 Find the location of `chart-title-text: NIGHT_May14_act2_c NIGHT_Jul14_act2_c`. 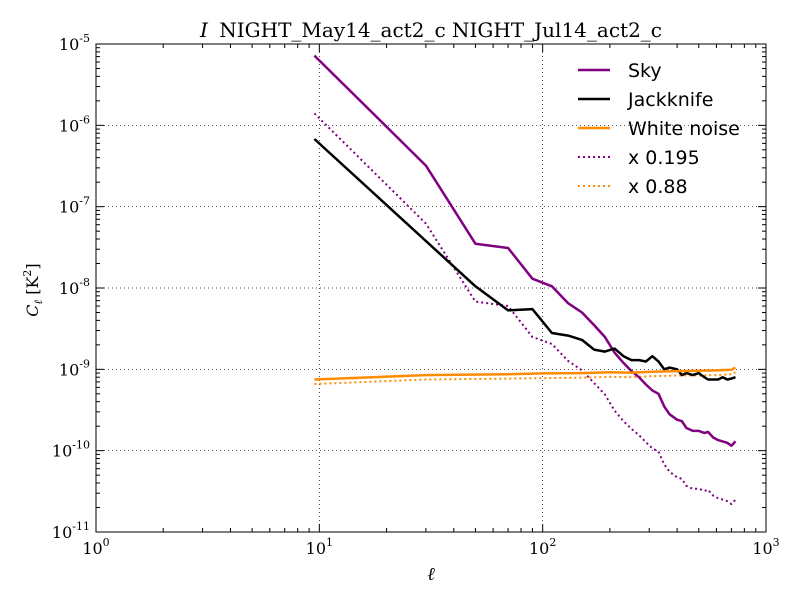

chart-title-text: NIGHT_May14_act2_c NIGHT_Jul14_act2_c is located at coordinates (440, 30).